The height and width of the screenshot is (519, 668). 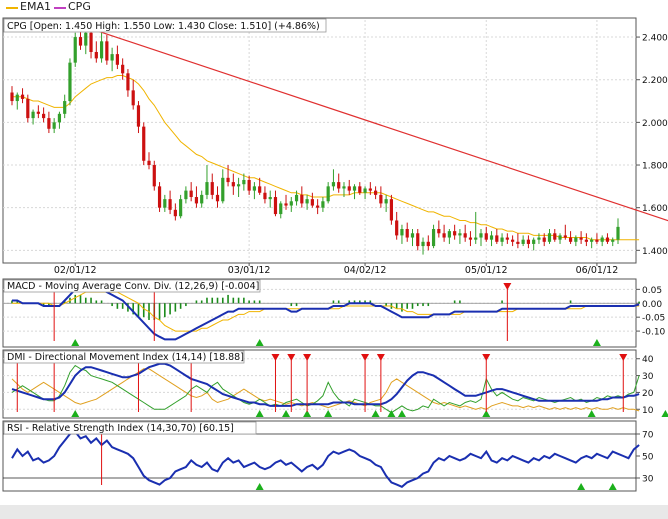 I want to click on y-tick-label: 2.400, so click(x=655, y=39).